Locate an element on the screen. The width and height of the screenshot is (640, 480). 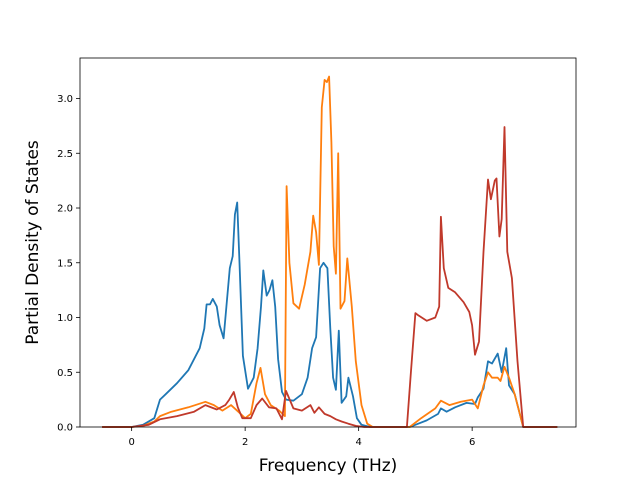
y-axis-label: Partial Density of States is located at coordinates (33, 242).